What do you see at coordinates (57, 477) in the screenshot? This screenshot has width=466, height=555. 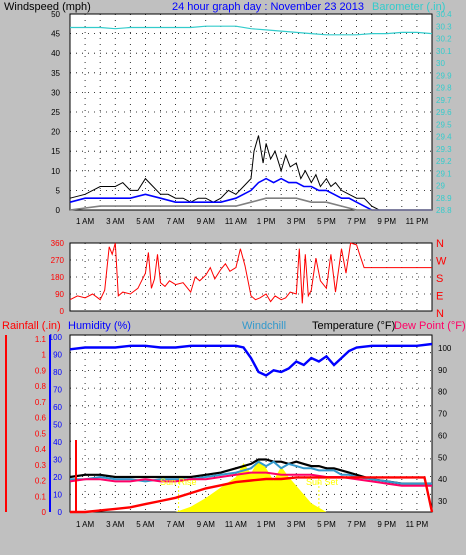 I see `humidity-tick-label: 20` at bounding box center [57, 477].